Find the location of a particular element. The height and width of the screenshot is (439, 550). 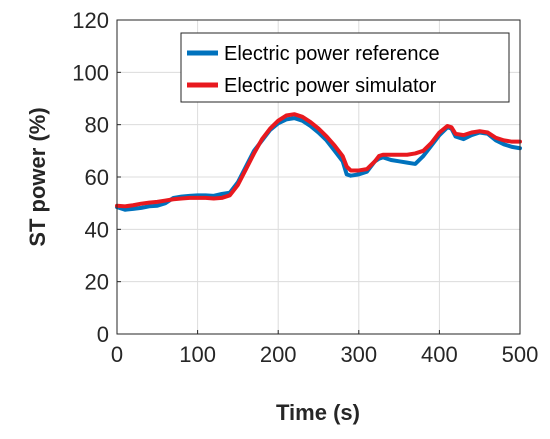

y-tick-label: 100 is located at coordinates (90, 72).